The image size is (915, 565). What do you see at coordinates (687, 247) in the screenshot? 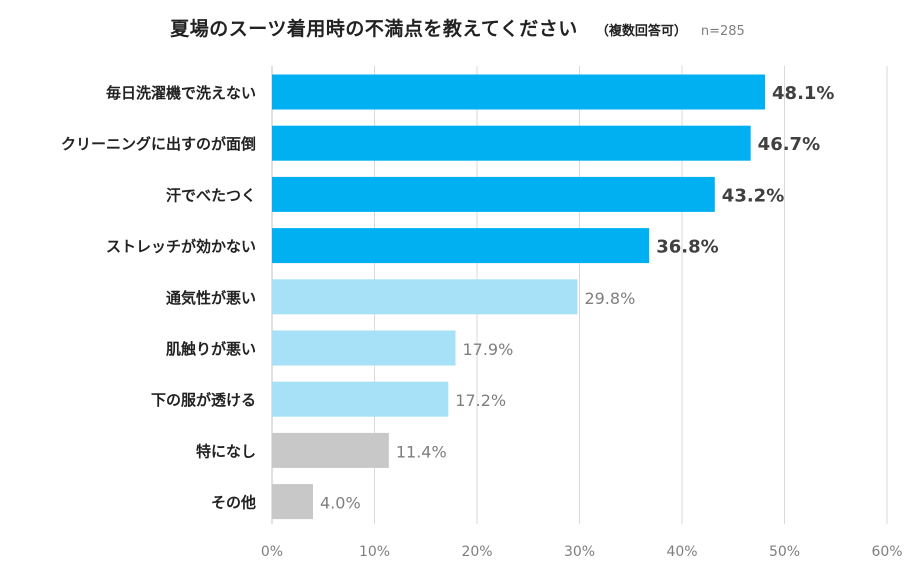
I see `value-label: 36.8%` at bounding box center [687, 247].